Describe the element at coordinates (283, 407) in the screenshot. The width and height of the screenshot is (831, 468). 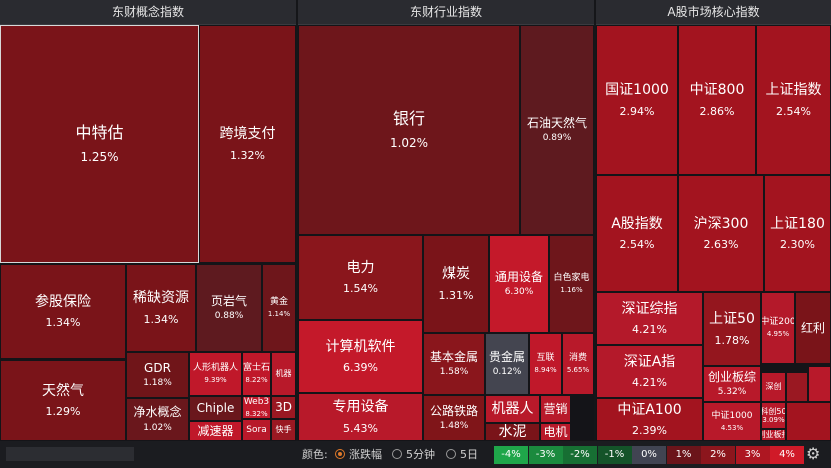
I see `concept-tile: 3D` at that location.